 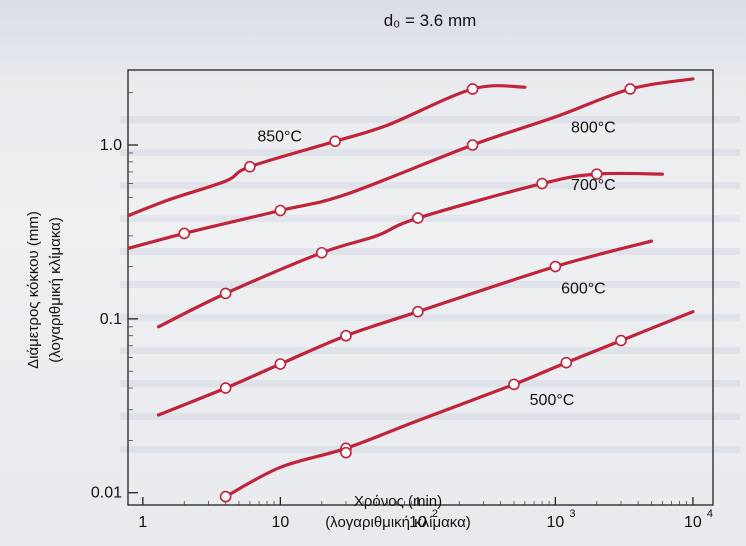 I want to click on series-label: 600°C, so click(x=583, y=288).